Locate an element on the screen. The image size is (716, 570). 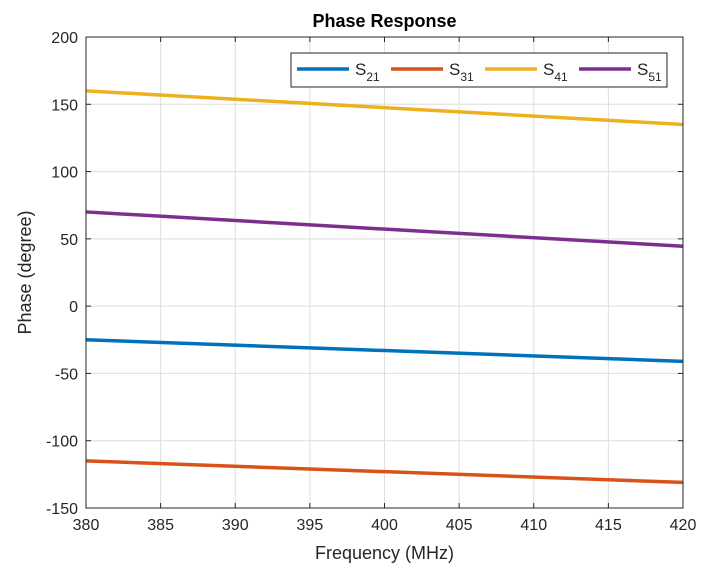
y-tick-label: 200 is located at coordinates (64, 38).